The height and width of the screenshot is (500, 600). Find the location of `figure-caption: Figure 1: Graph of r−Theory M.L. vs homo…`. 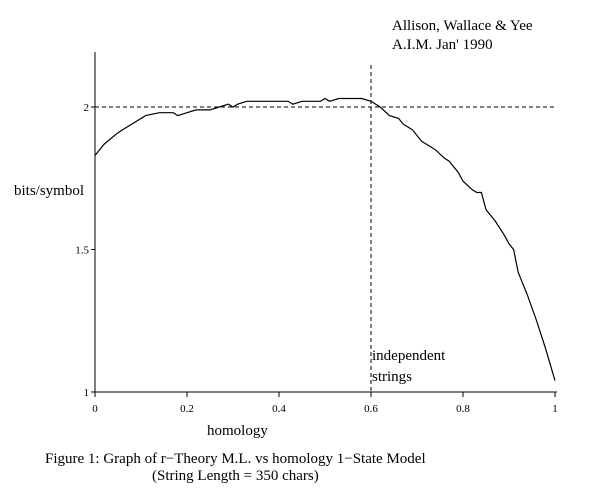

figure-caption: Figure 1: Graph of r−Theory M.L. vs homo… is located at coordinates (235, 459).